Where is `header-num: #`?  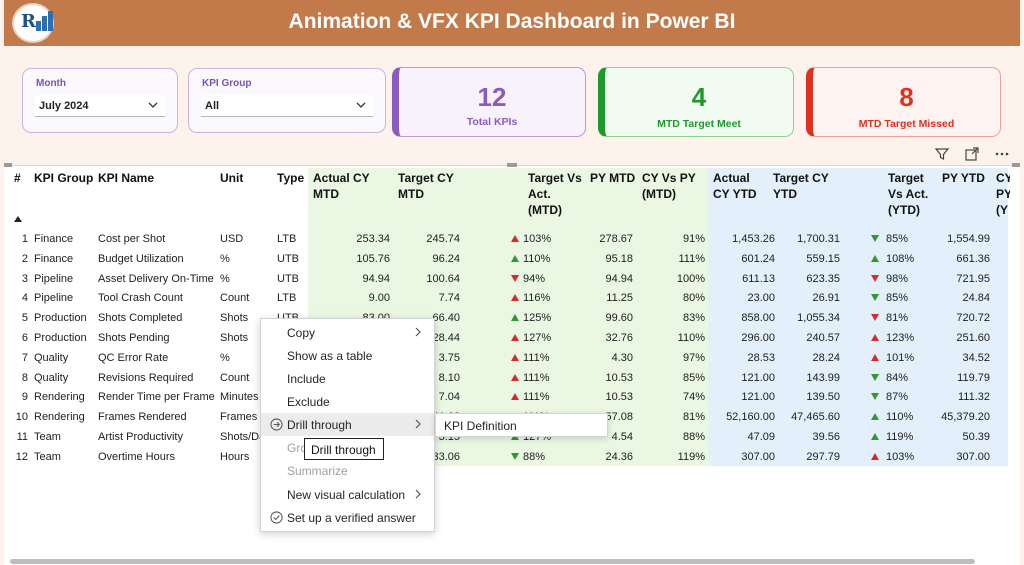 header-num: # is located at coordinates (17, 178).